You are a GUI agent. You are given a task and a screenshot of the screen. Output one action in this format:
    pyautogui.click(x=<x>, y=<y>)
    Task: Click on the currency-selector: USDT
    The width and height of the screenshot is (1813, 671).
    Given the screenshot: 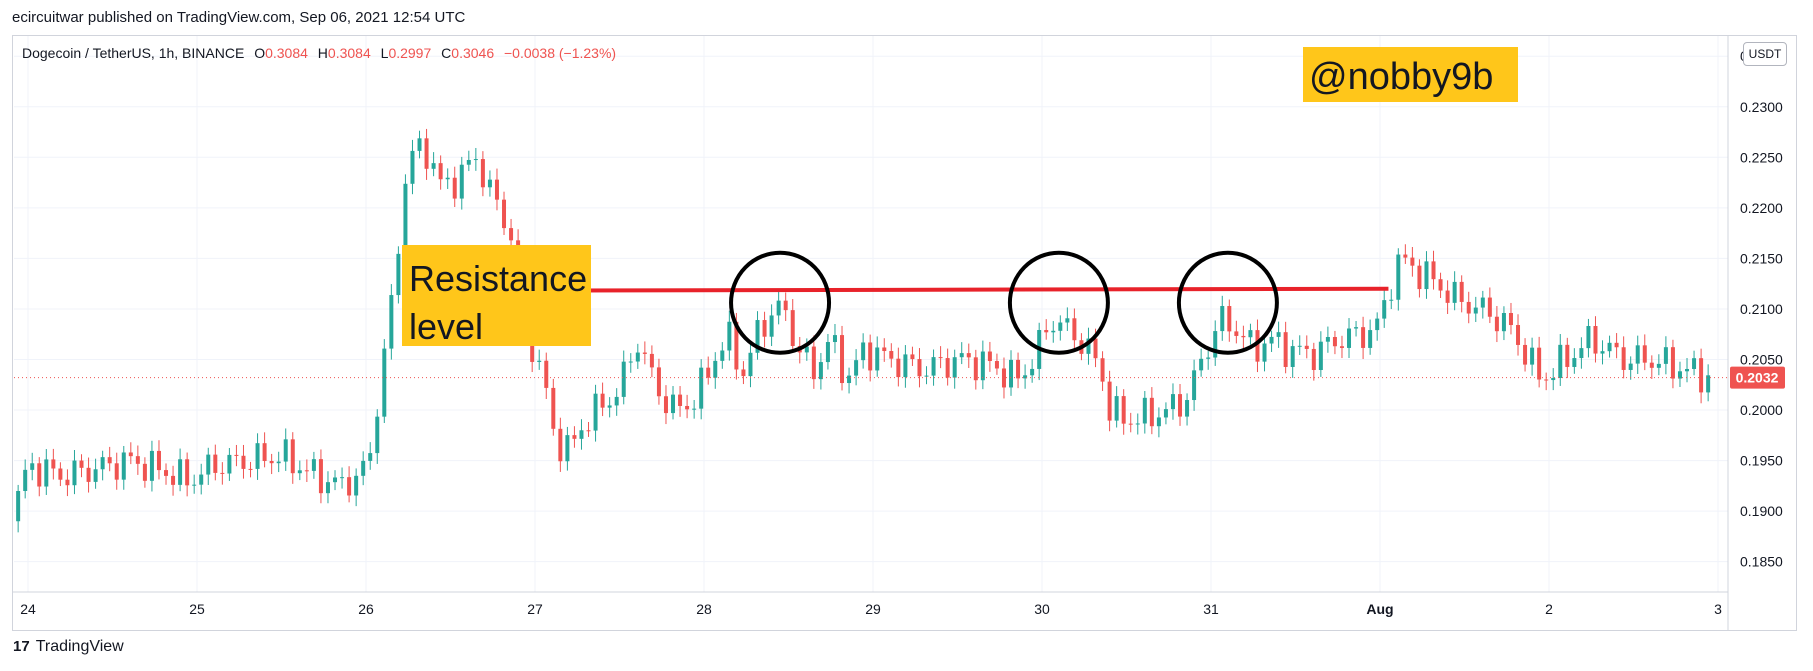 What is the action you would take?
    pyautogui.click(x=1765, y=54)
    